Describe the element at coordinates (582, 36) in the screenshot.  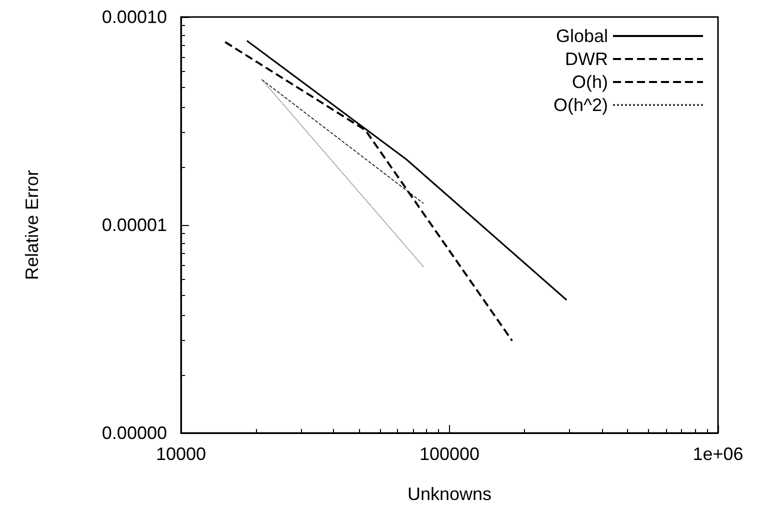
I see `legend-label: Global` at that location.